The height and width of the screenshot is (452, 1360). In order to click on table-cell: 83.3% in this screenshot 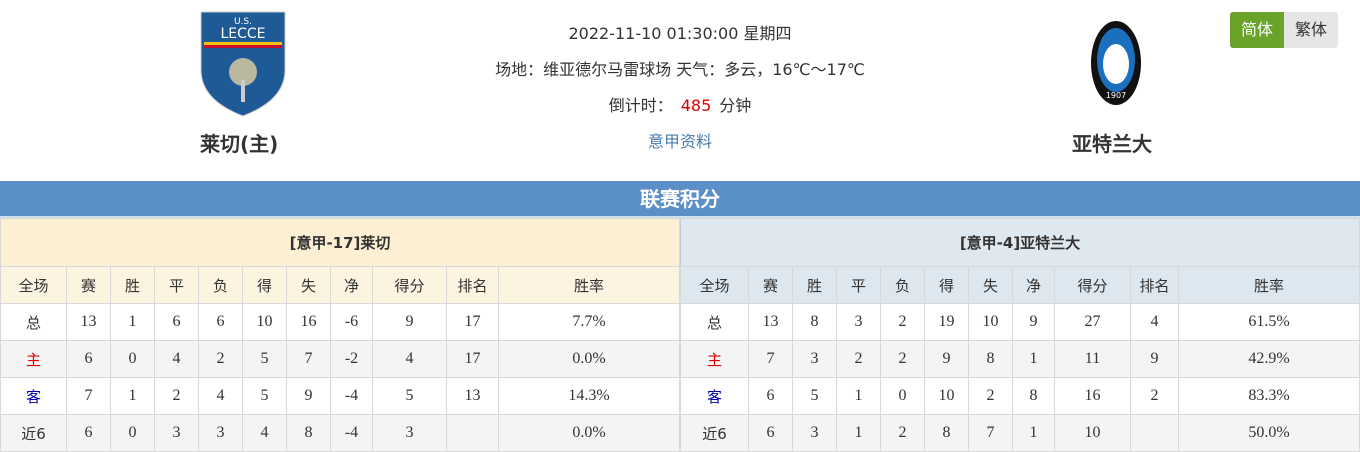, I will do `click(1269, 396)`.